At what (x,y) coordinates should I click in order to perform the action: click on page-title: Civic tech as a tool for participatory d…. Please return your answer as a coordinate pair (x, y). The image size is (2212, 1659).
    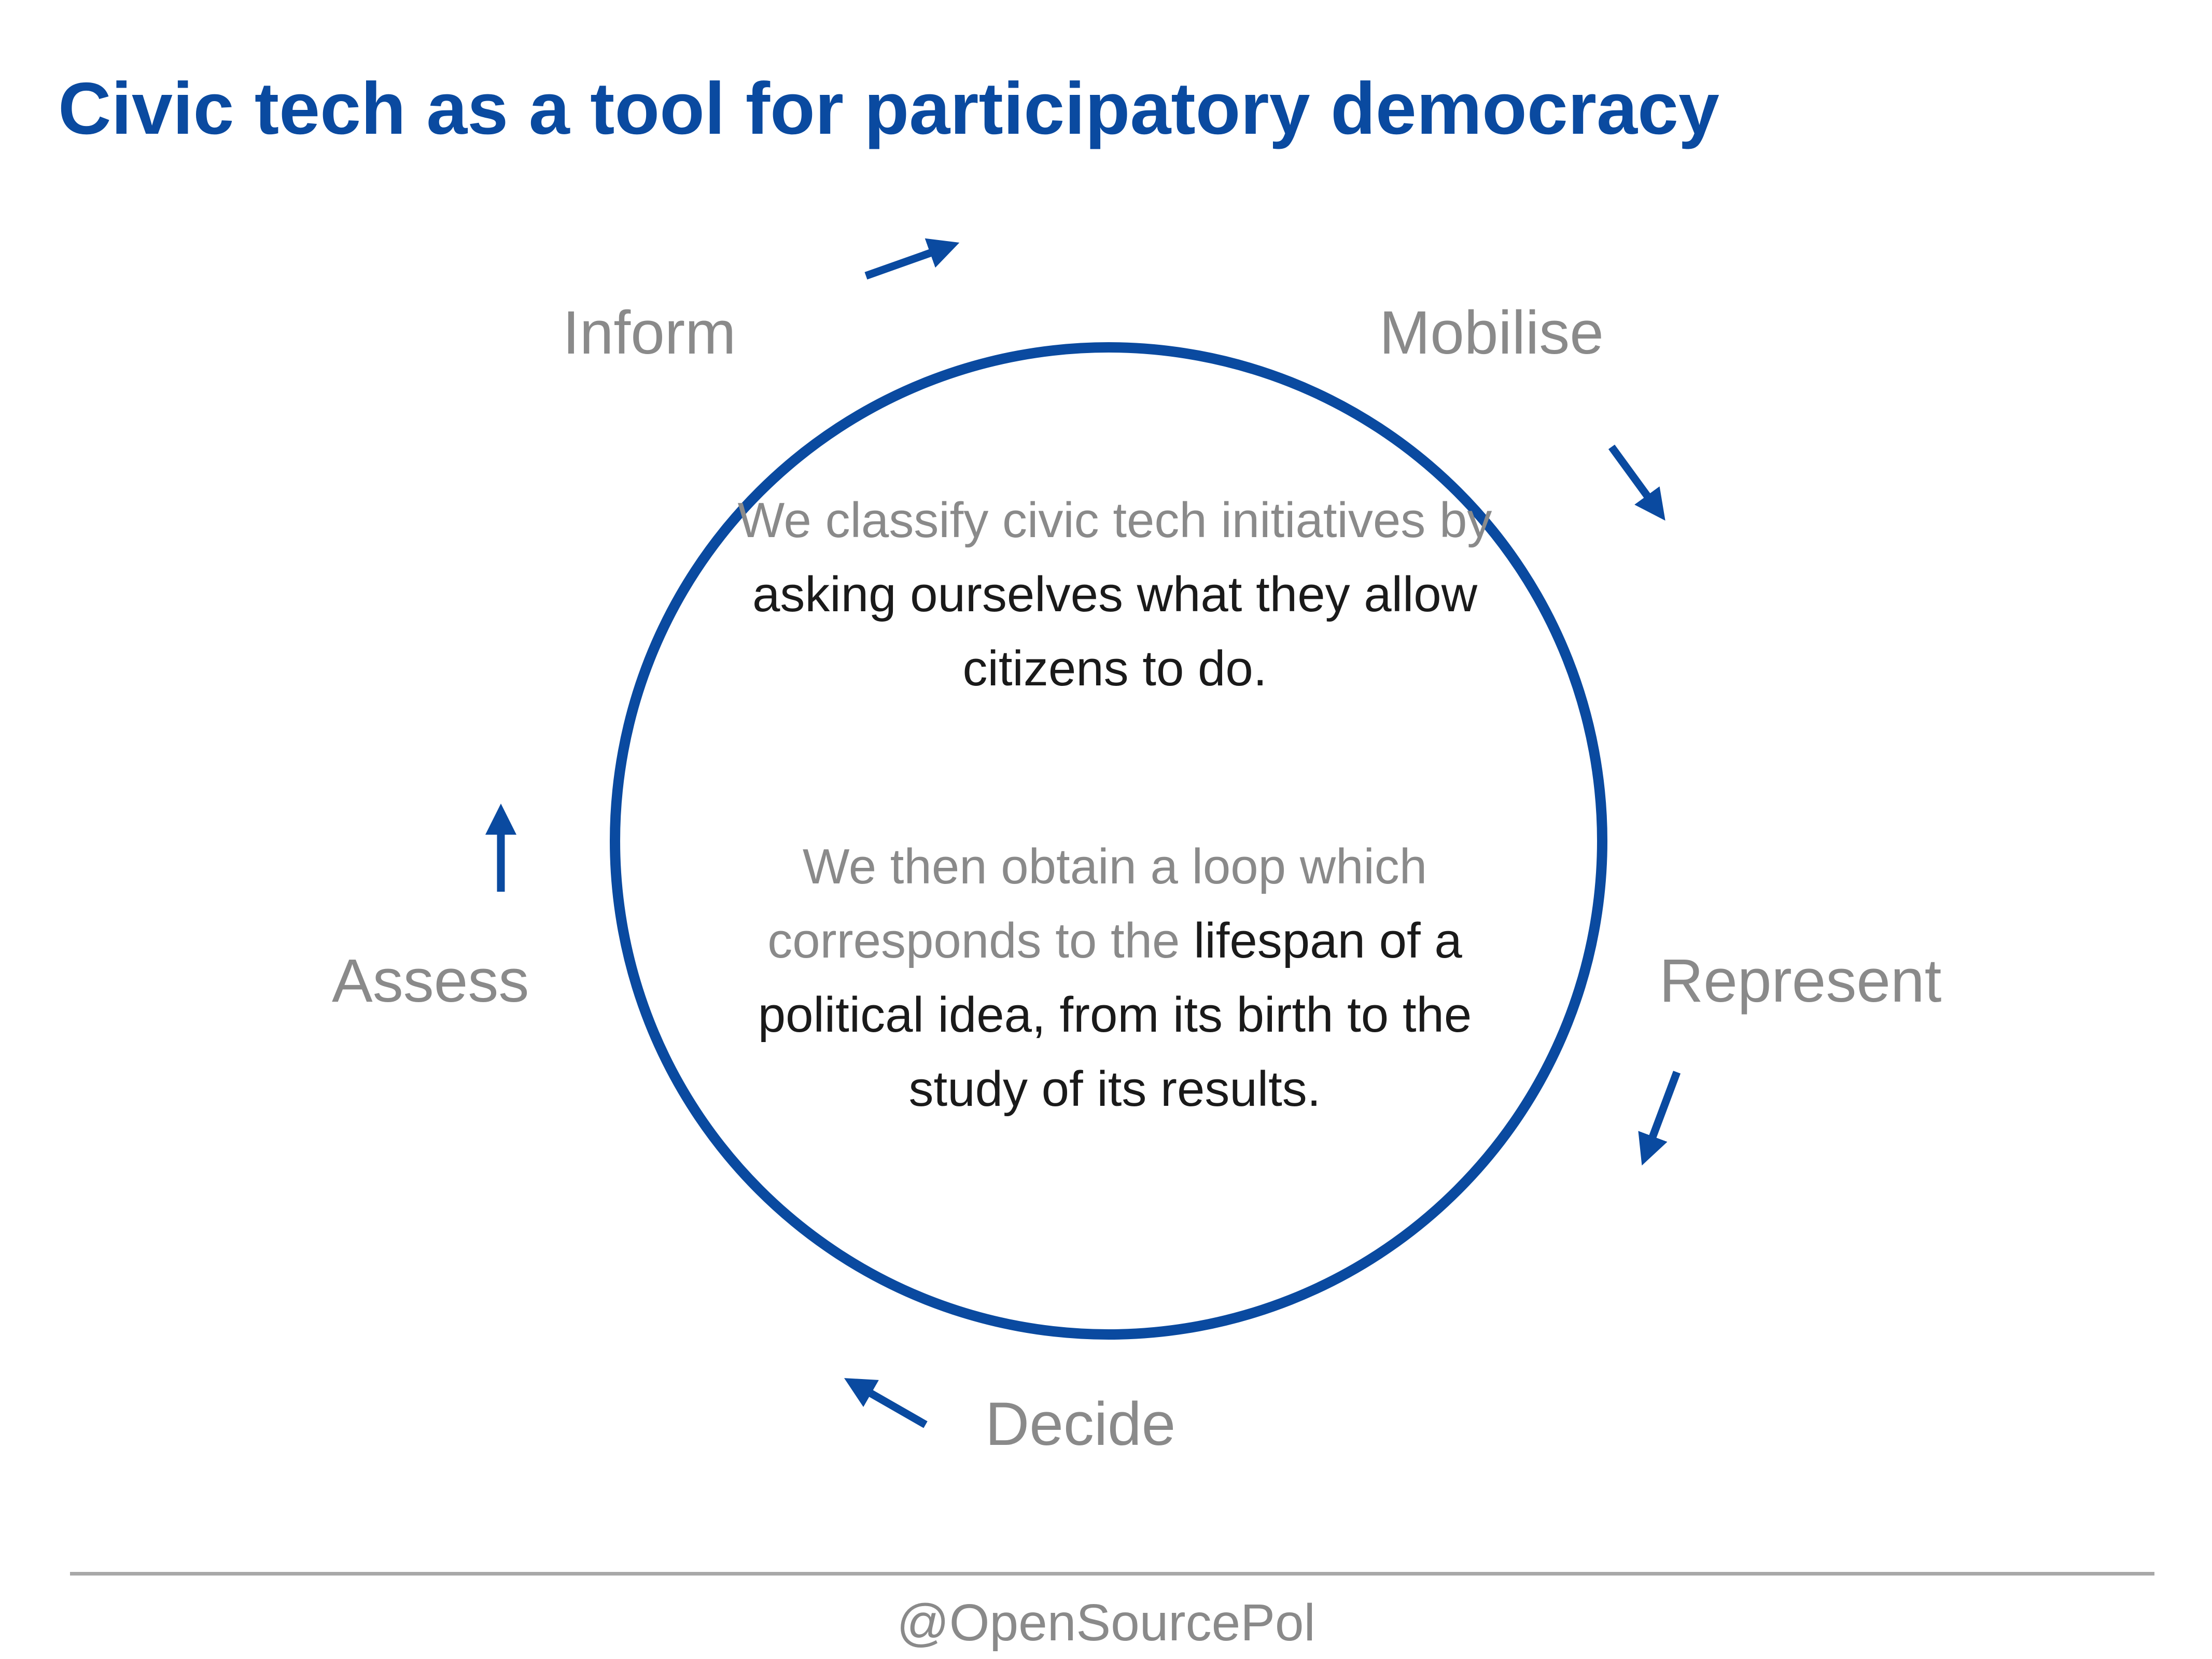
    Looking at the image, I should click on (888, 109).